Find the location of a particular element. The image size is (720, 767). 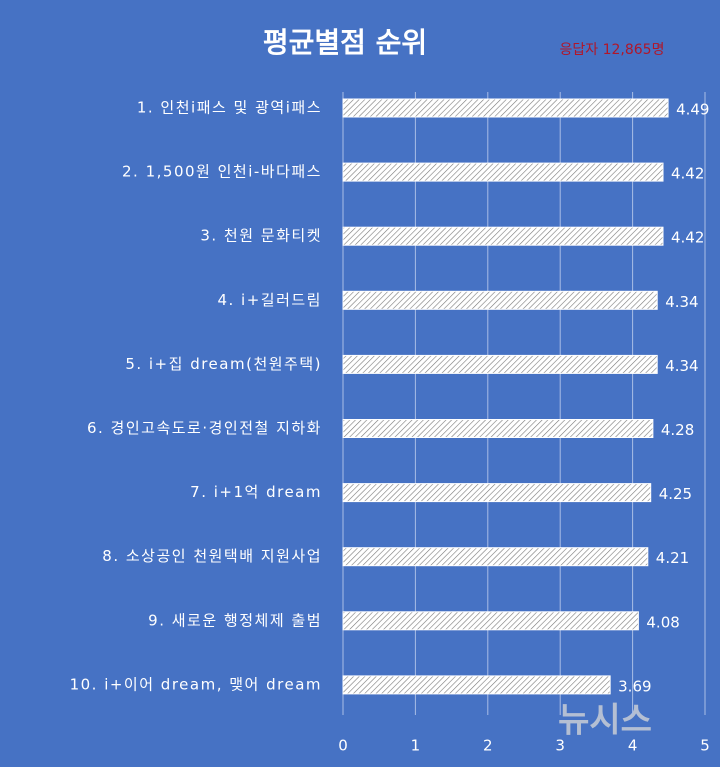

y-tick-label: 5. i+집 dream(천원주택) is located at coordinates (223, 364).